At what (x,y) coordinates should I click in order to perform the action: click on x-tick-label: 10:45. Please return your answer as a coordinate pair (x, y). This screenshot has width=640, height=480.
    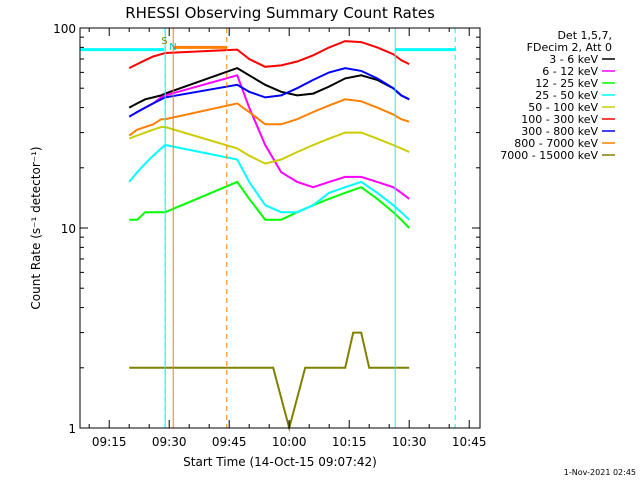
    Looking at the image, I should click on (469, 442).